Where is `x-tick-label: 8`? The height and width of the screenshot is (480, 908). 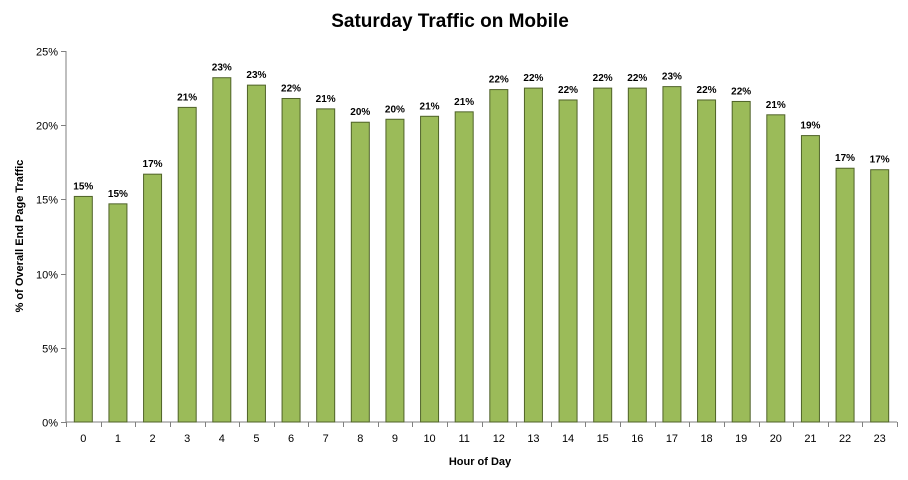 x-tick-label: 8 is located at coordinates (360, 439).